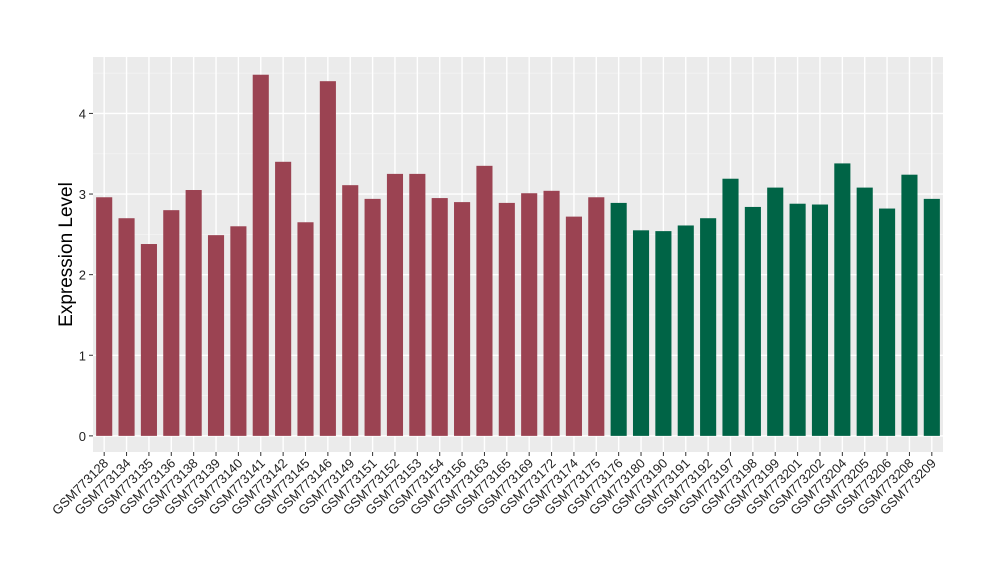  What do you see at coordinates (82, 275) in the screenshot?
I see `y-tick-label: 2` at bounding box center [82, 275].